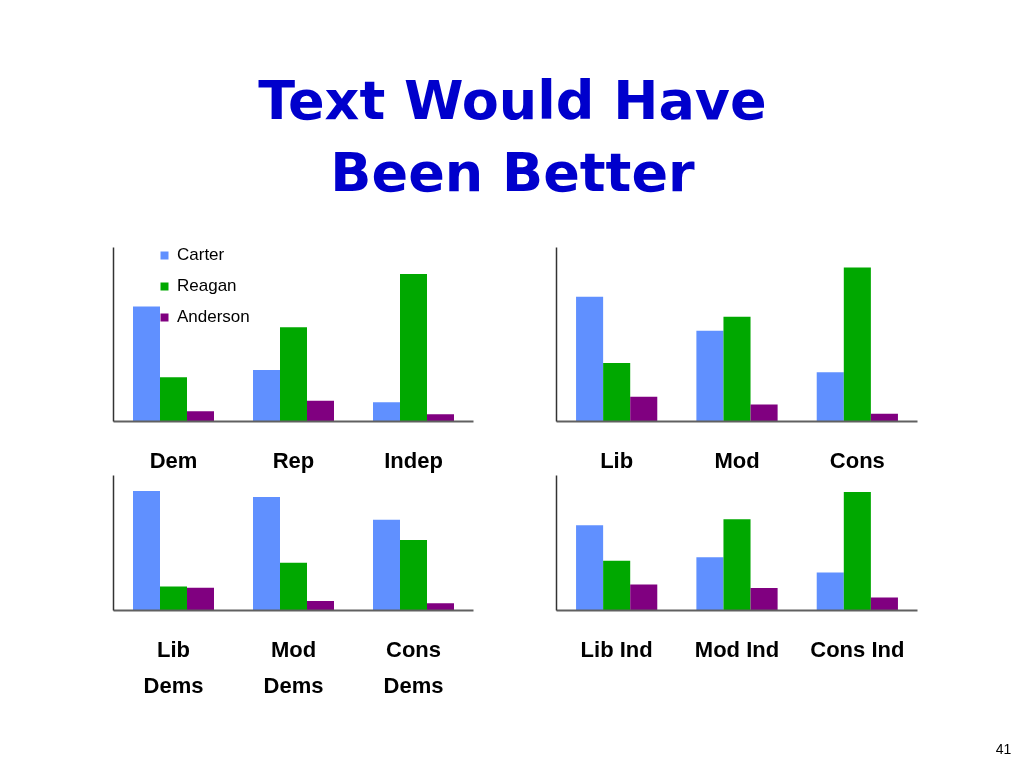 The height and width of the screenshot is (768, 1024). I want to click on x-tick-label: Lib Ind, so click(616, 649).